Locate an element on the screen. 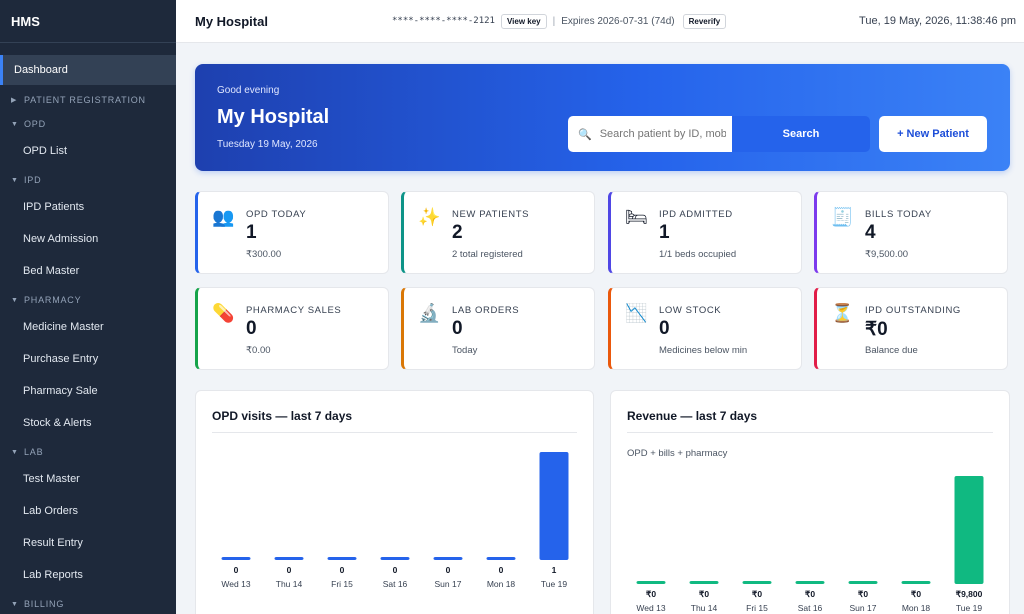  hourglass-icon: ⏳ is located at coordinates (842, 313).